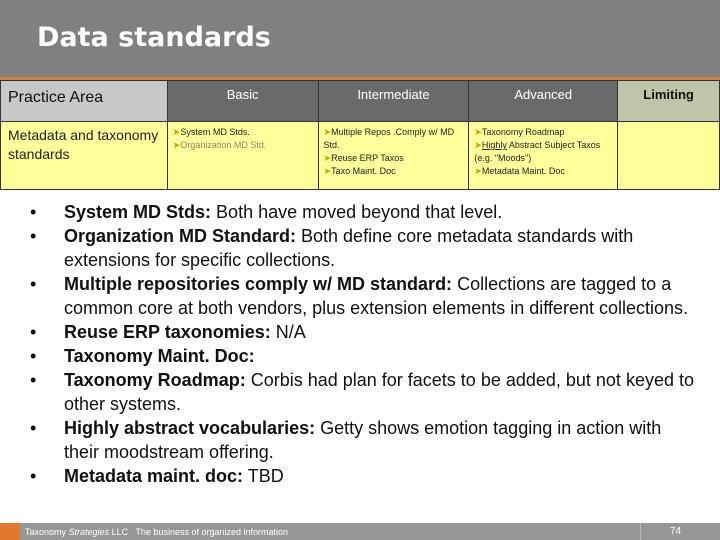  Describe the element at coordinates (543, 101) in the screenshot. I see `header-advanced: Advanced` at that location.